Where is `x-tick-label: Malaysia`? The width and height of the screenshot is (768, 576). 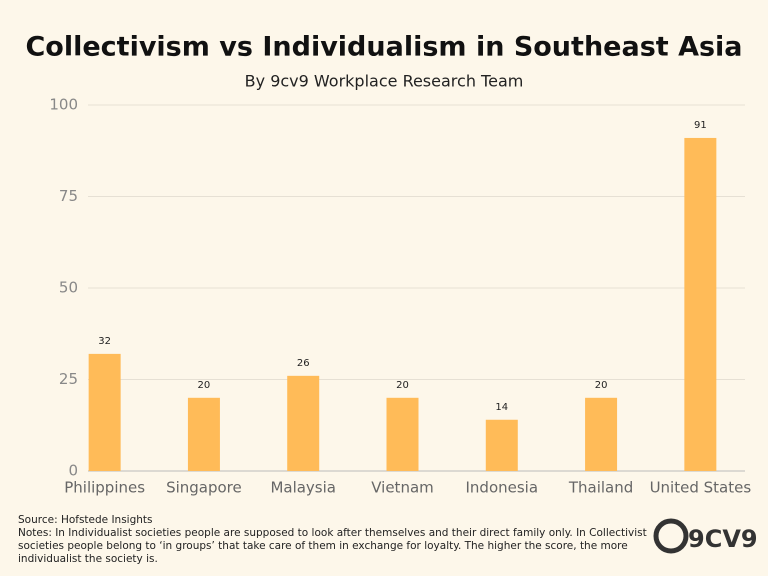
x-tick-label: Malaysia is located at coordinates (303, 488).